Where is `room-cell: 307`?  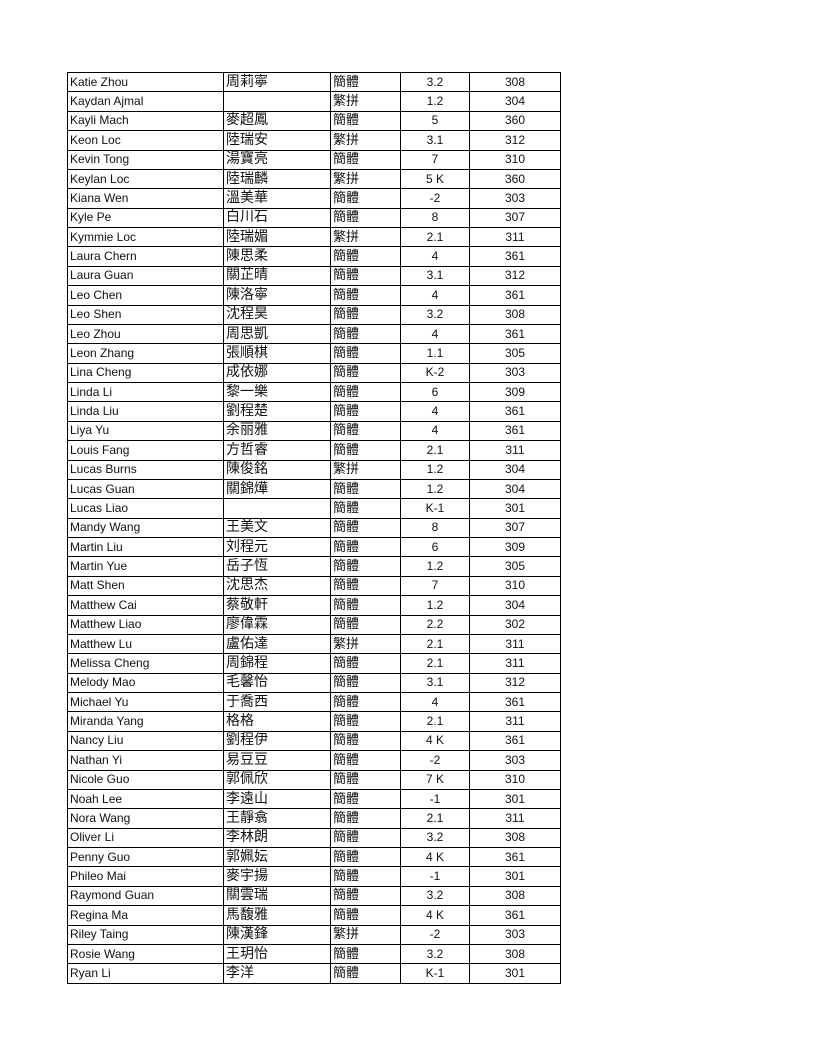 room-cell: 307 is located at coordinates (515, 528).